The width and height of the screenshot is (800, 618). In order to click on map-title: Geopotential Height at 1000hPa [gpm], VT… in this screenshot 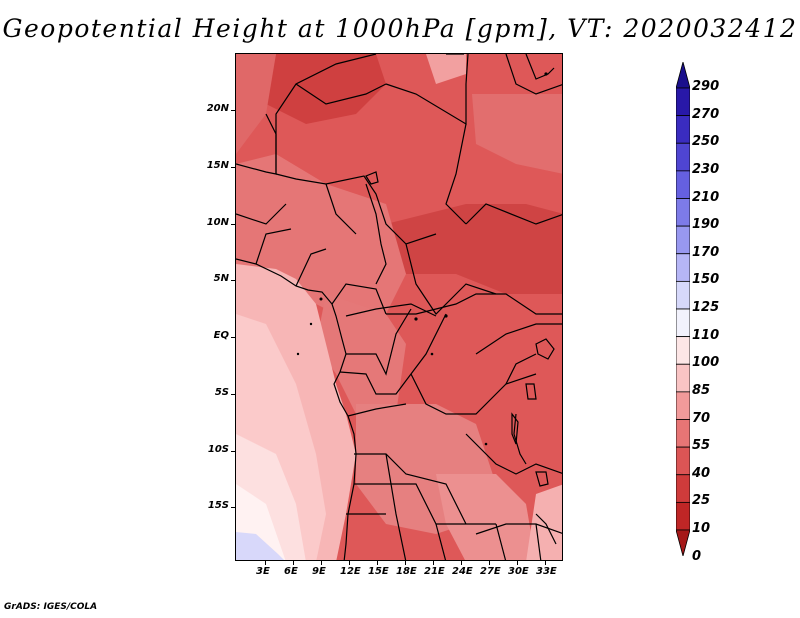, I will do `click(400, 28)`.